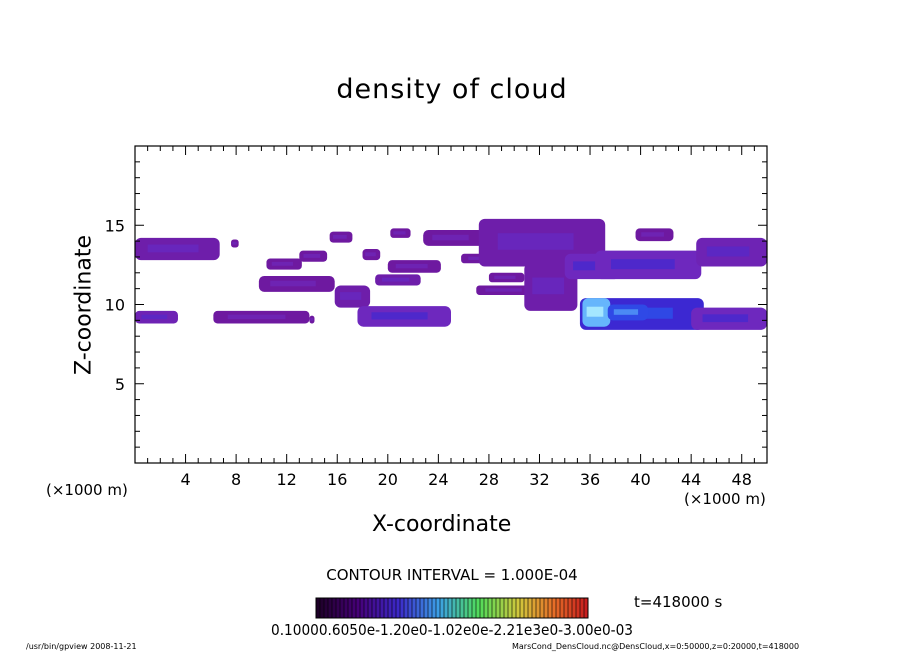 This screenshot has height=654, width=904. What do you see at coordinates (691, 479) in the screenshot?
I see `x-tick-label-44: 44` at bounding box center [691, 479].